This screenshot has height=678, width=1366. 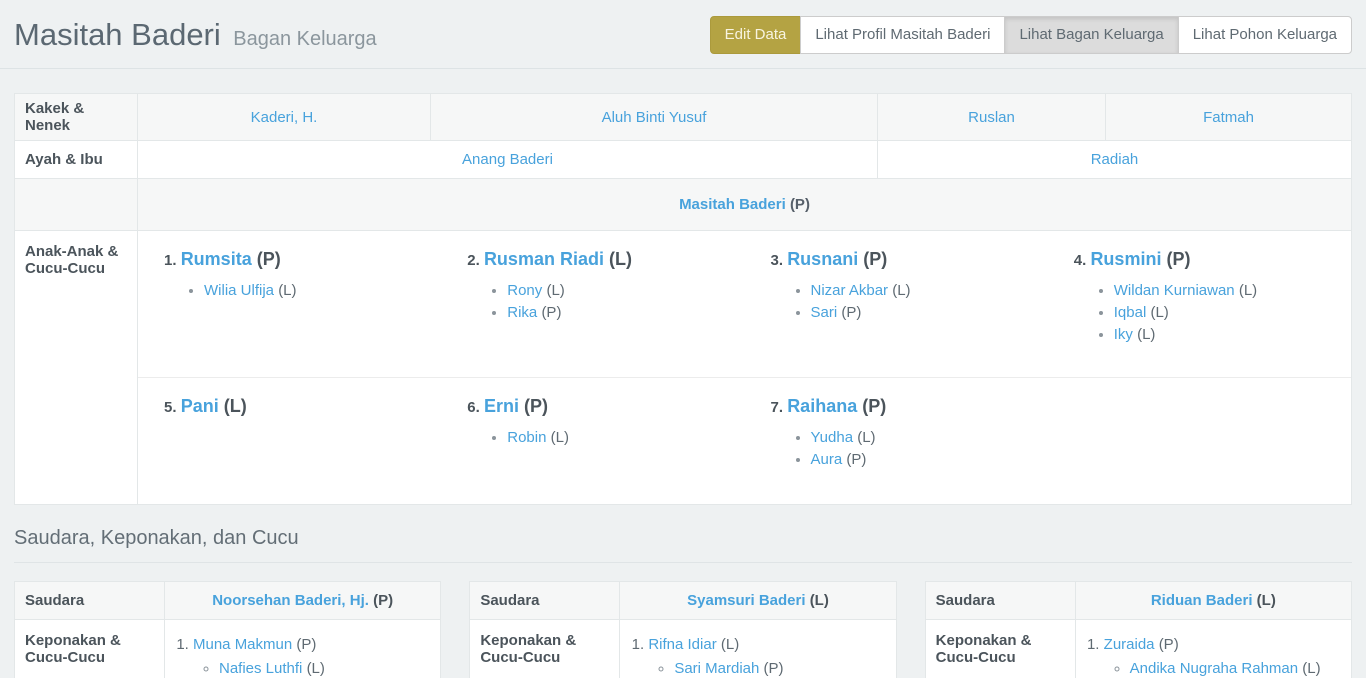 I want to click on grandchild-item: Rika (P), so click(x=618, y=313).